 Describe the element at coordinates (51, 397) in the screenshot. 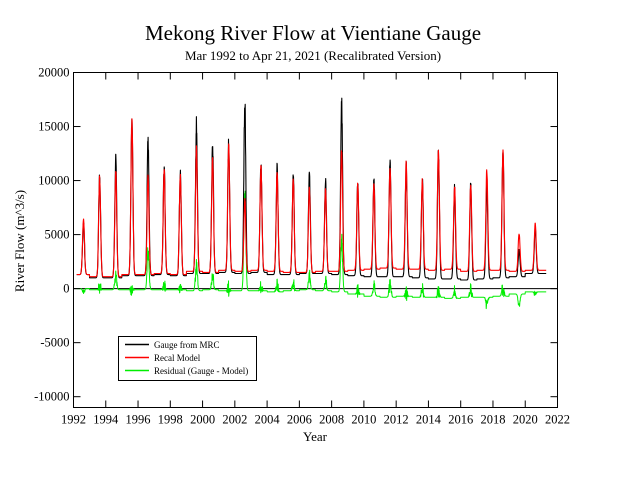

I see `y-tick-label: -10000` at that location.